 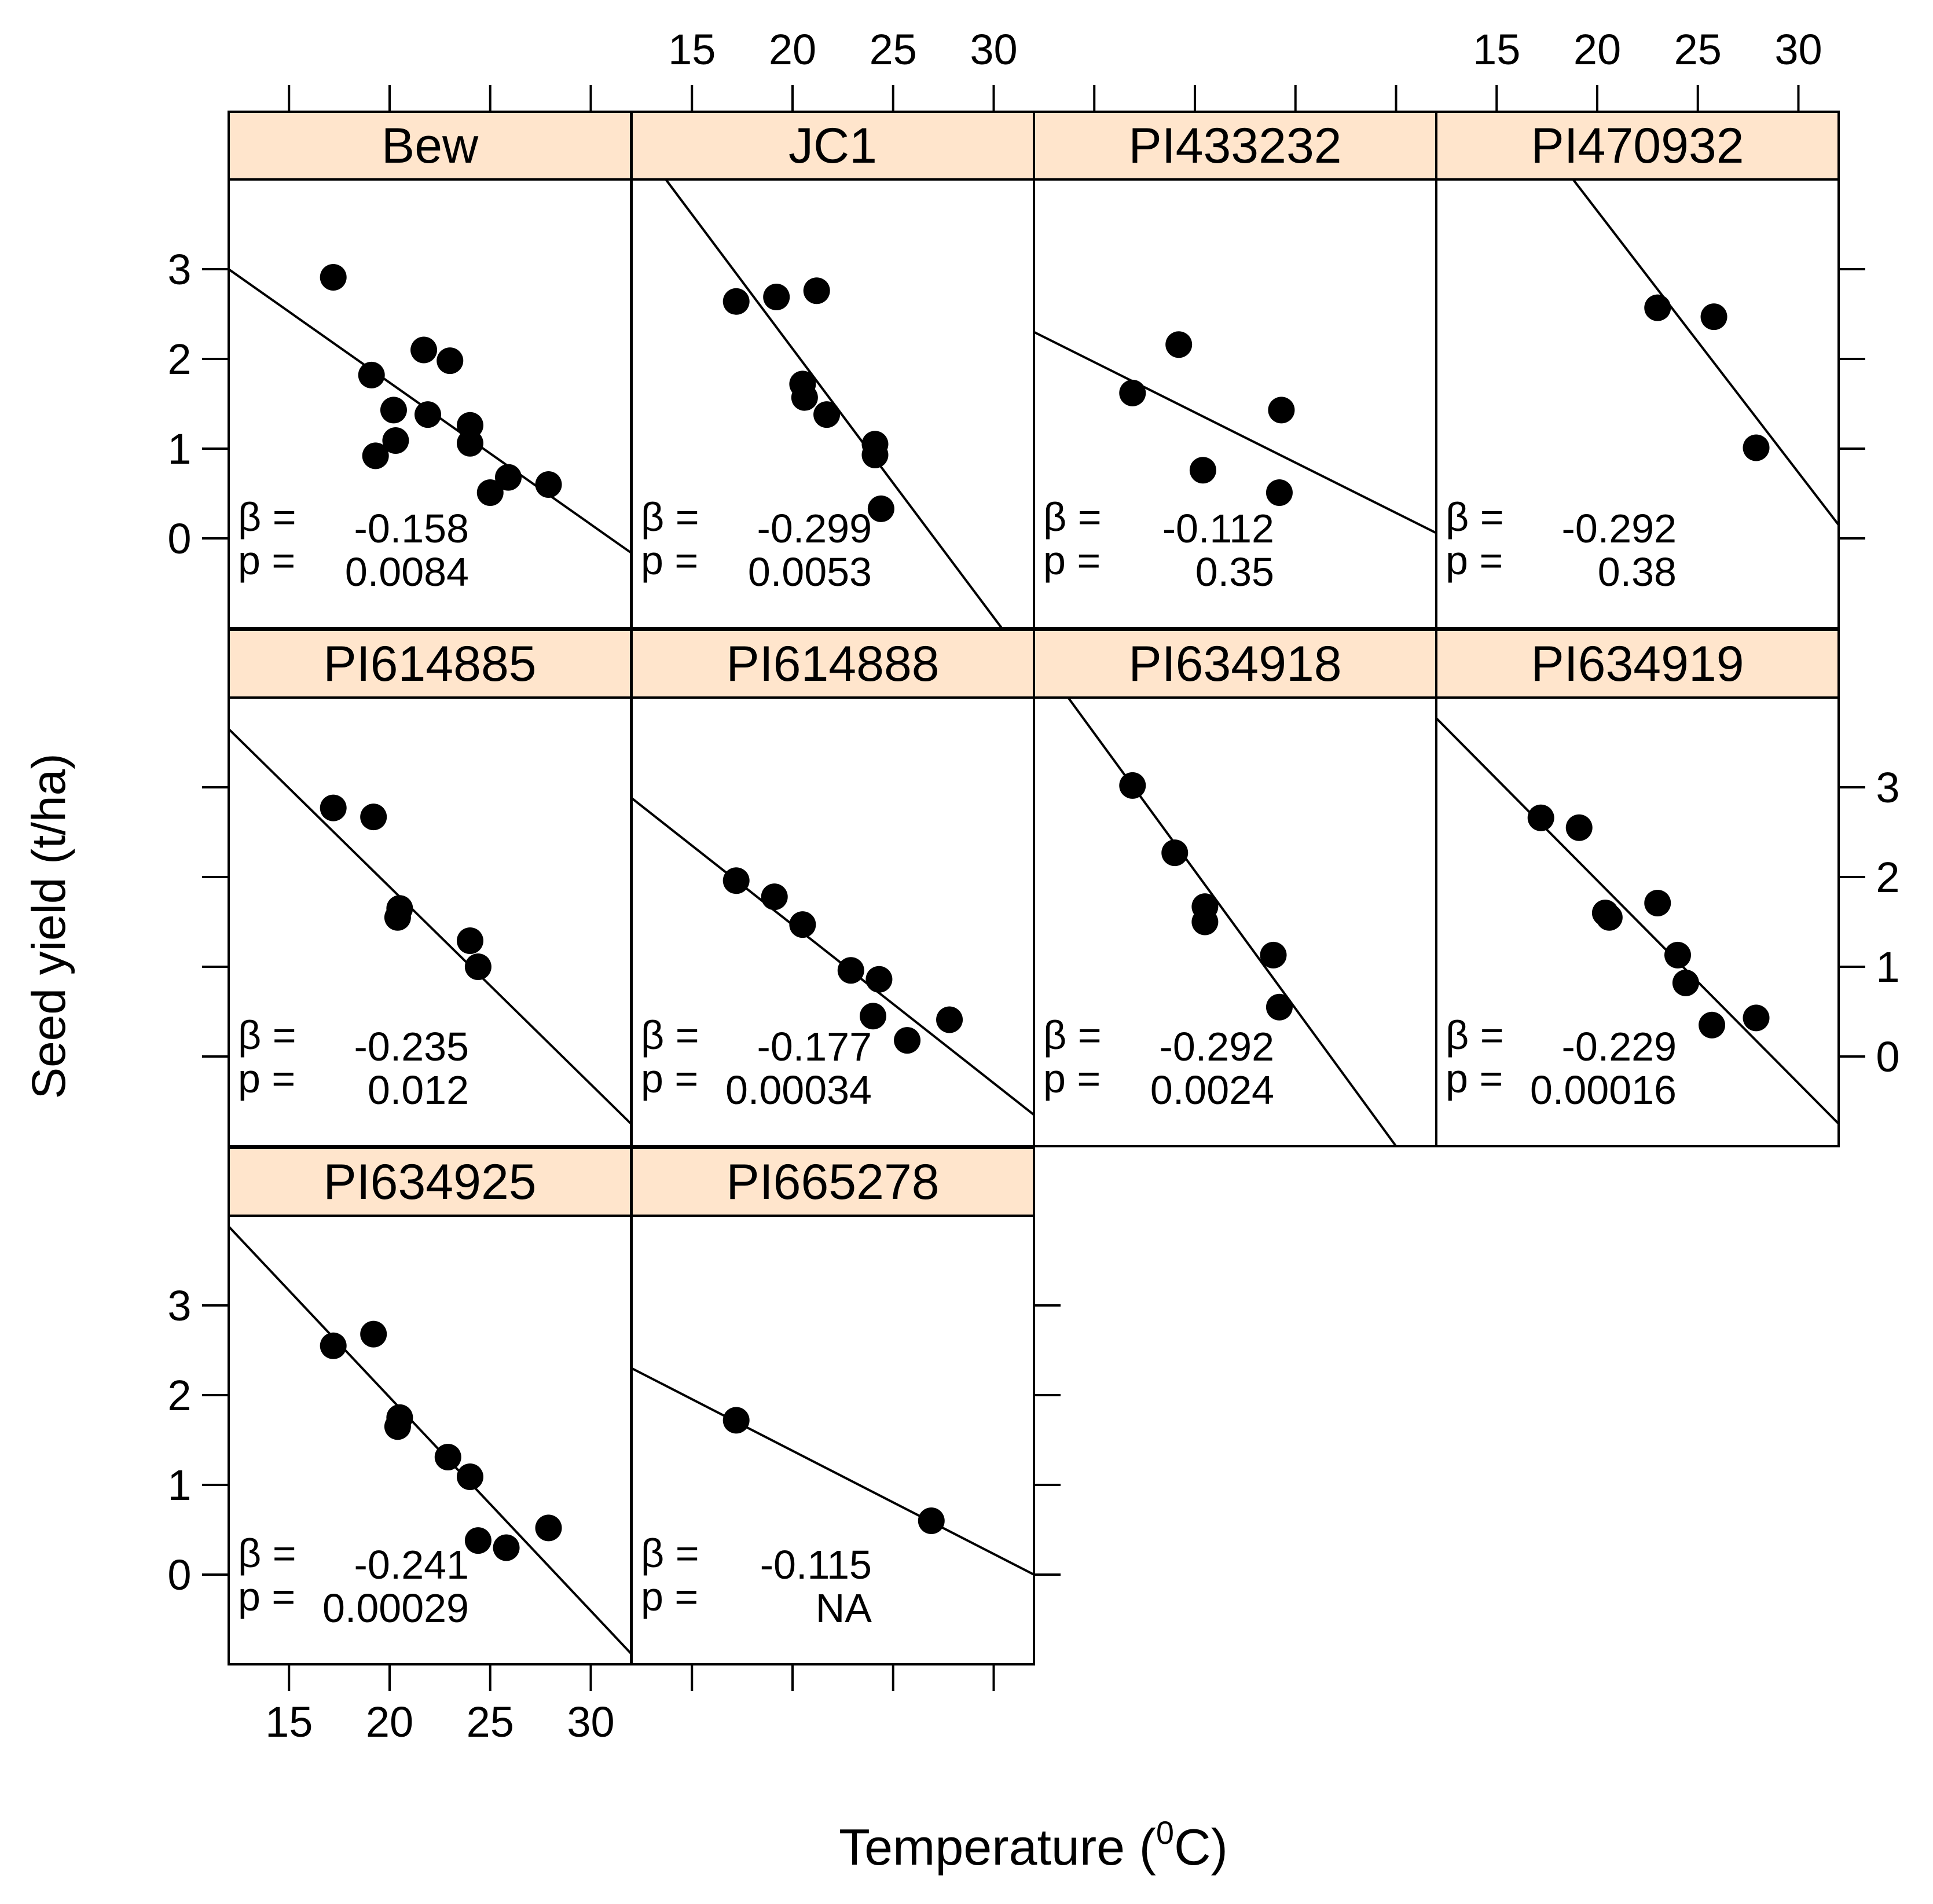 I want to click on p-value: NA, so click(x=844, y=1609).